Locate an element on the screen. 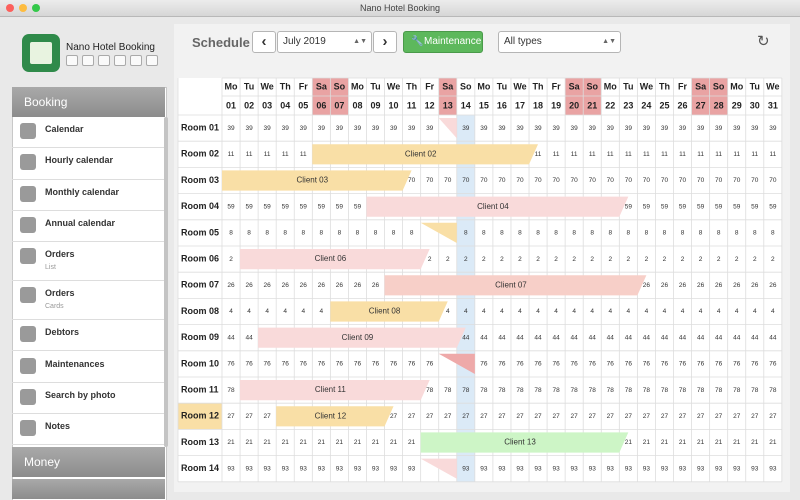 This screenshot has height=500, width=800. menu-item: Orders Cards is located at coordinates (88, 301).